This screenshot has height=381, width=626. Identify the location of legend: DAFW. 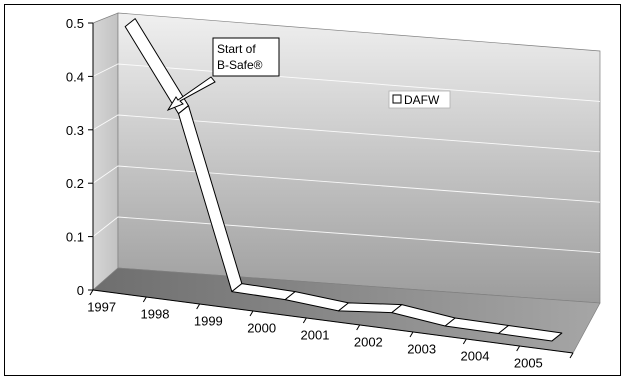
(419, 99).